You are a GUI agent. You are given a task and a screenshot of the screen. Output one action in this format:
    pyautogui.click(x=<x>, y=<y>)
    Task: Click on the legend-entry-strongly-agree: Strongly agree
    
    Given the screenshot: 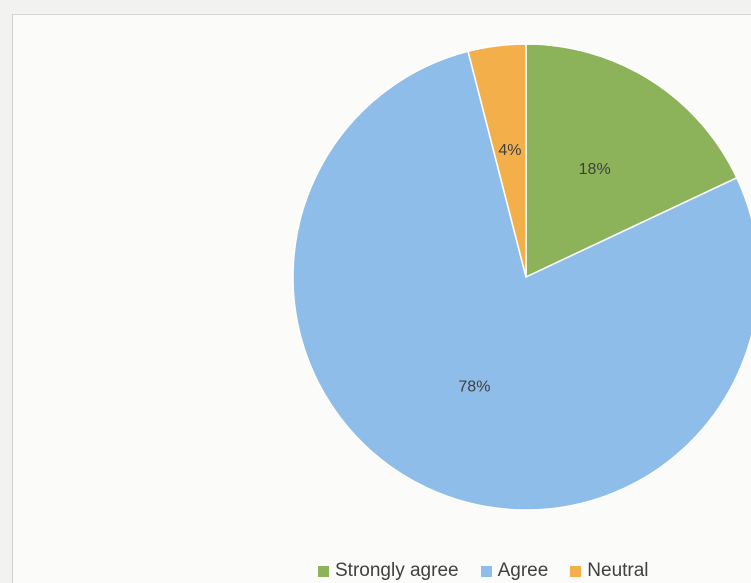 What is the action you would take?
    pyautogui.click(x=388, y=571)
    